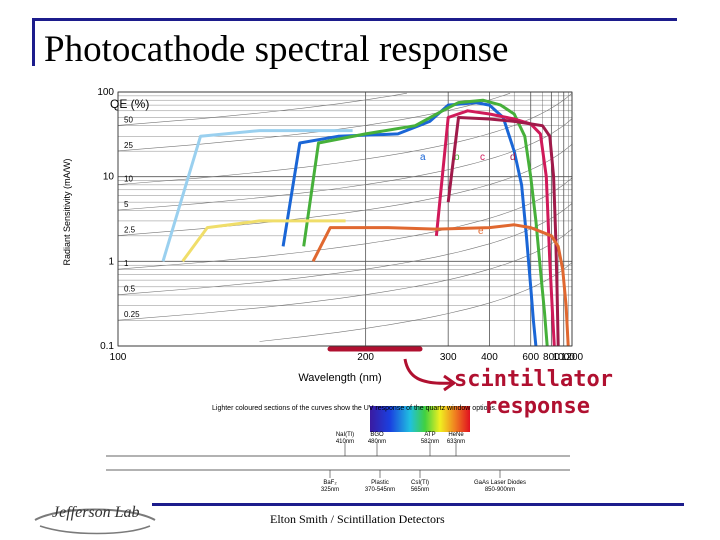 This screenshot has width=720, height=540. I want to click on qe-line-label: 5, so click(126, 204).